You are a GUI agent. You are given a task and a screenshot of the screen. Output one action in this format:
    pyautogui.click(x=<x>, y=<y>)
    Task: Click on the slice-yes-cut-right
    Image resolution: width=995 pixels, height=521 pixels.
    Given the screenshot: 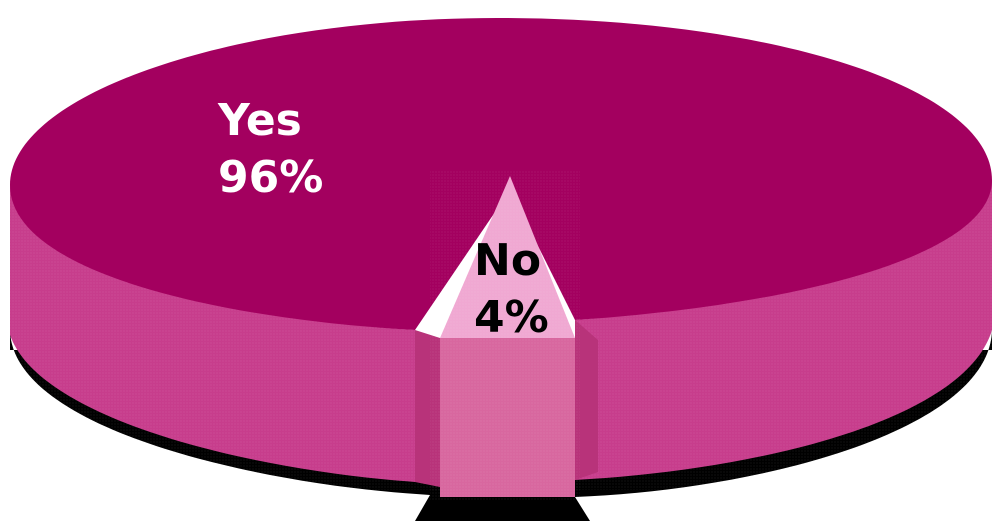 What is the action you would take?
    pyautogui.click(x=586, y=400)
    